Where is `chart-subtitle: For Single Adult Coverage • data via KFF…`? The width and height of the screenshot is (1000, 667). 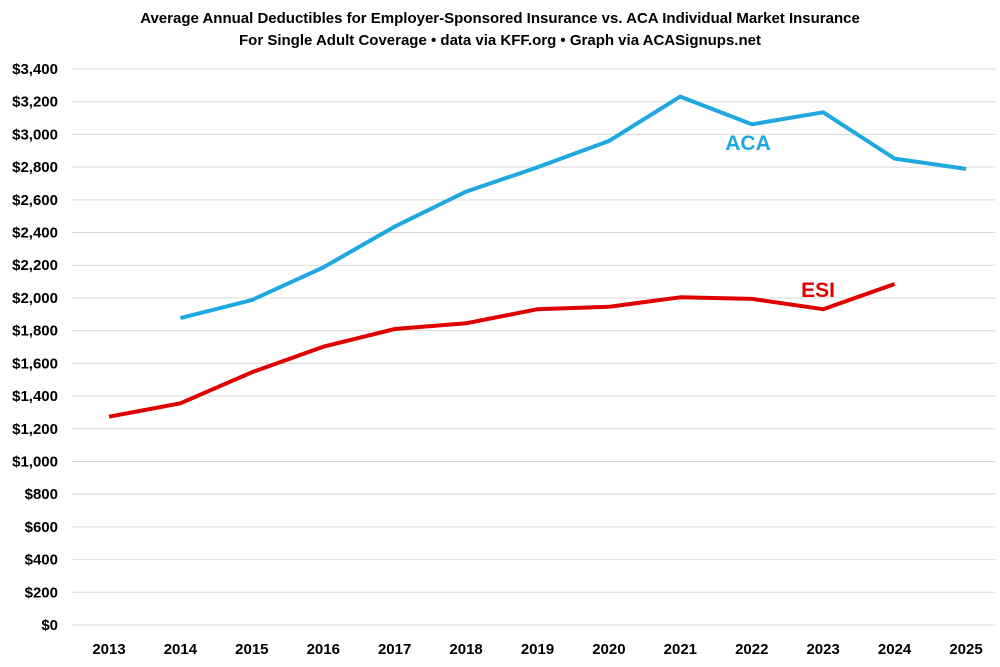 chart-subtitle: For Single Adult Coverage • data via KFF… is located at coordinates (500, 40).